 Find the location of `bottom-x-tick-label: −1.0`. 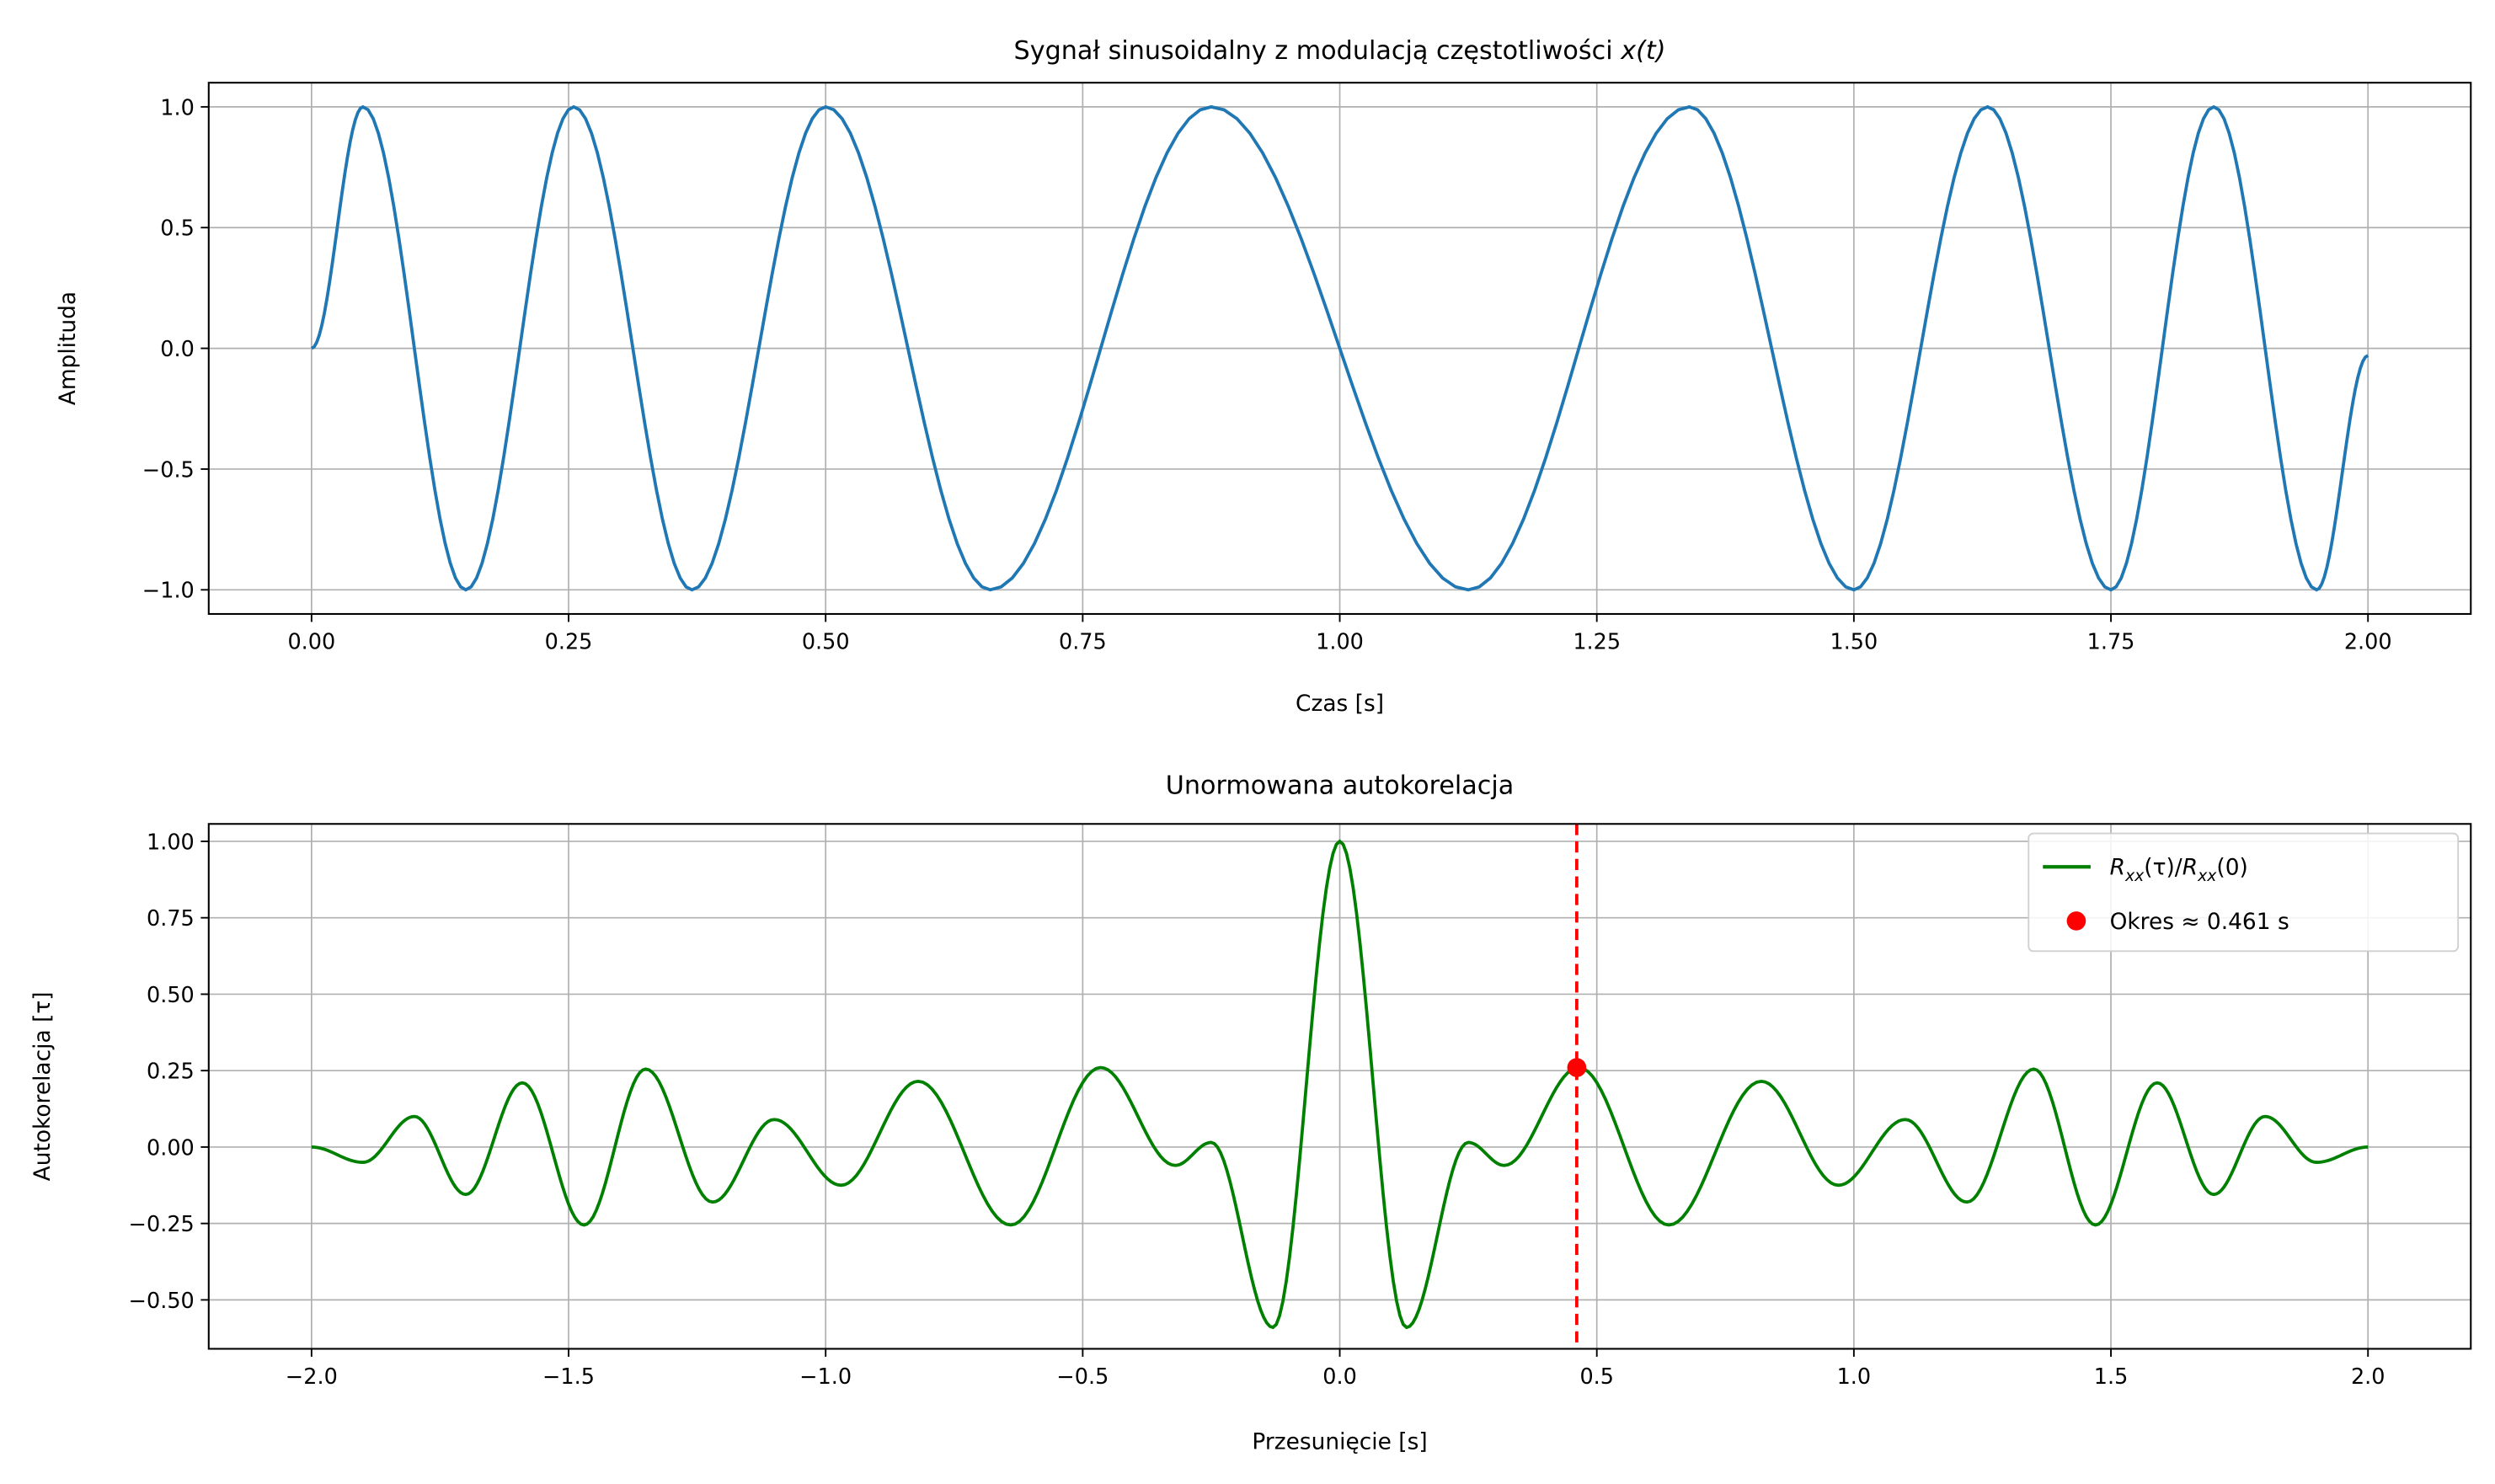

bottom-x-tick-label: −1.0 is located at coordinates (825, 1377).